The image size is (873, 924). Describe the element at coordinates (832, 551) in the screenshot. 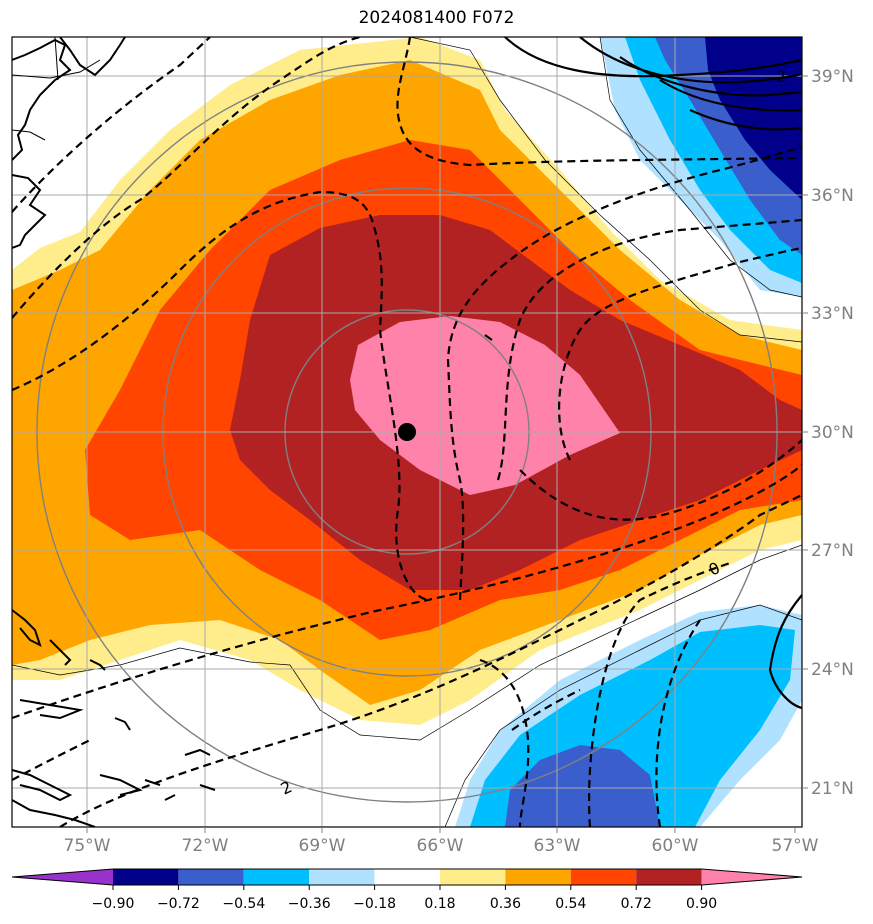

I see `lat-tick-label: 27°N` at that location.